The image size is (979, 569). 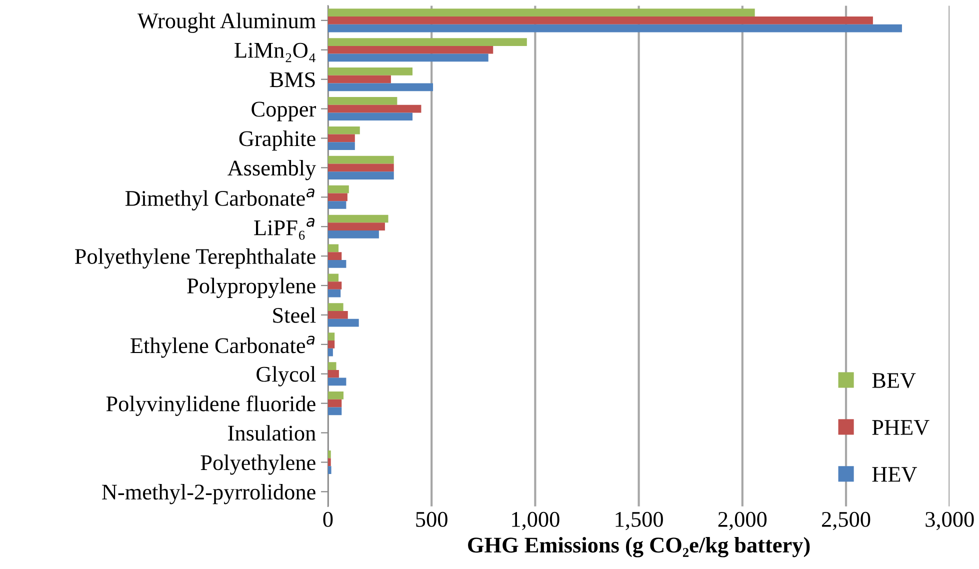 I want to click on x-tick-label: 2,000, so click(x=742, y=521).